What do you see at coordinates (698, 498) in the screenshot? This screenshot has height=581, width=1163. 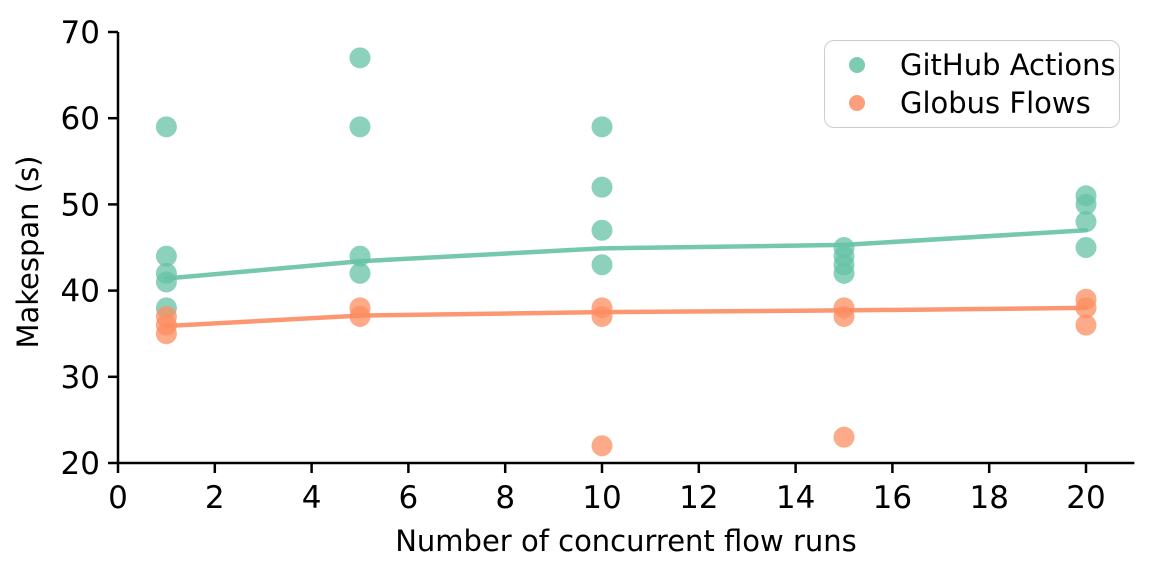 I see `x-tick-label: 12` at bounding box center [698, 498].